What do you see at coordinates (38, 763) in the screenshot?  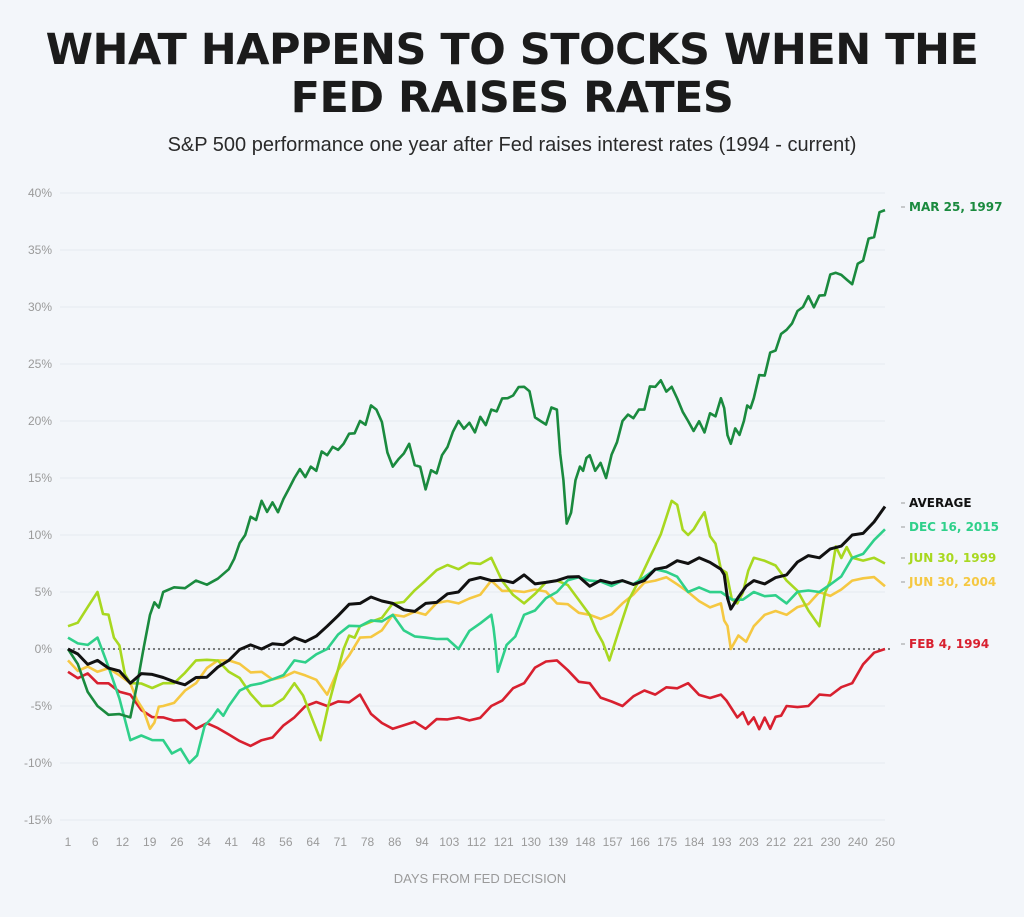 I see `y-tick-label: -10%` at bounding box center [38, 763].